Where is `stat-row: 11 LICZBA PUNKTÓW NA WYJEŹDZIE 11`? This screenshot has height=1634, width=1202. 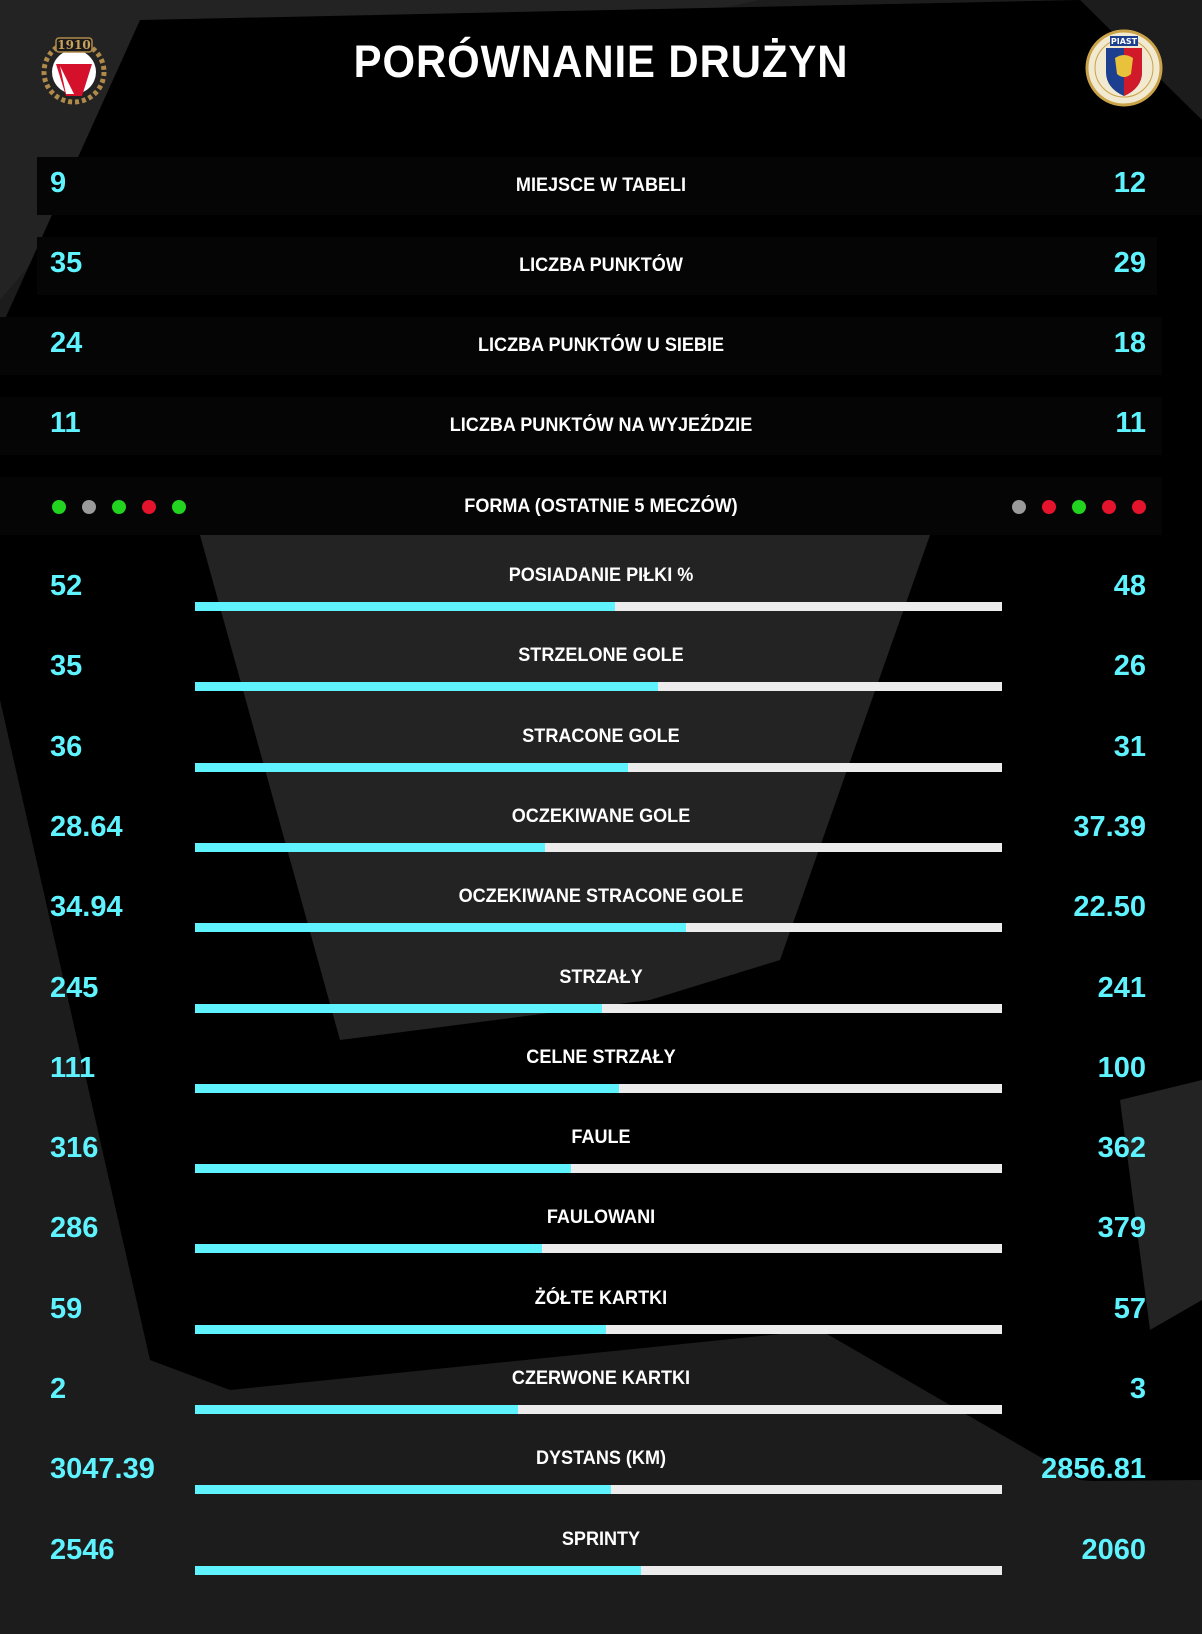 stat-row: 11 LICZBA PUNKTÓW NA WYJEŹDZIE 11 is located at coordinates (601, 426).